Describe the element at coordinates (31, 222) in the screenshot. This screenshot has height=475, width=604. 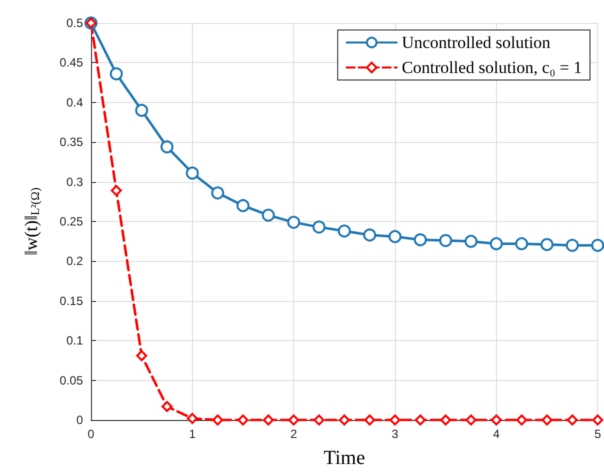
I see `y-axis-title: ‖w(t)‖L²(Ω)` at that location.